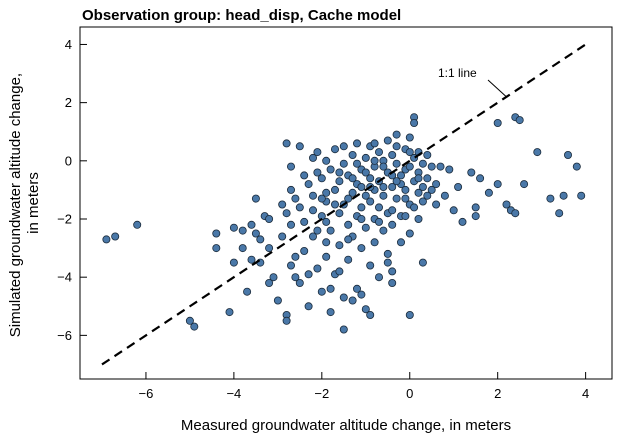  What do you see at coordinates (409, 393) in the screenshot?
I see `x-tick-label: 0` at bounding box center [409, 393].